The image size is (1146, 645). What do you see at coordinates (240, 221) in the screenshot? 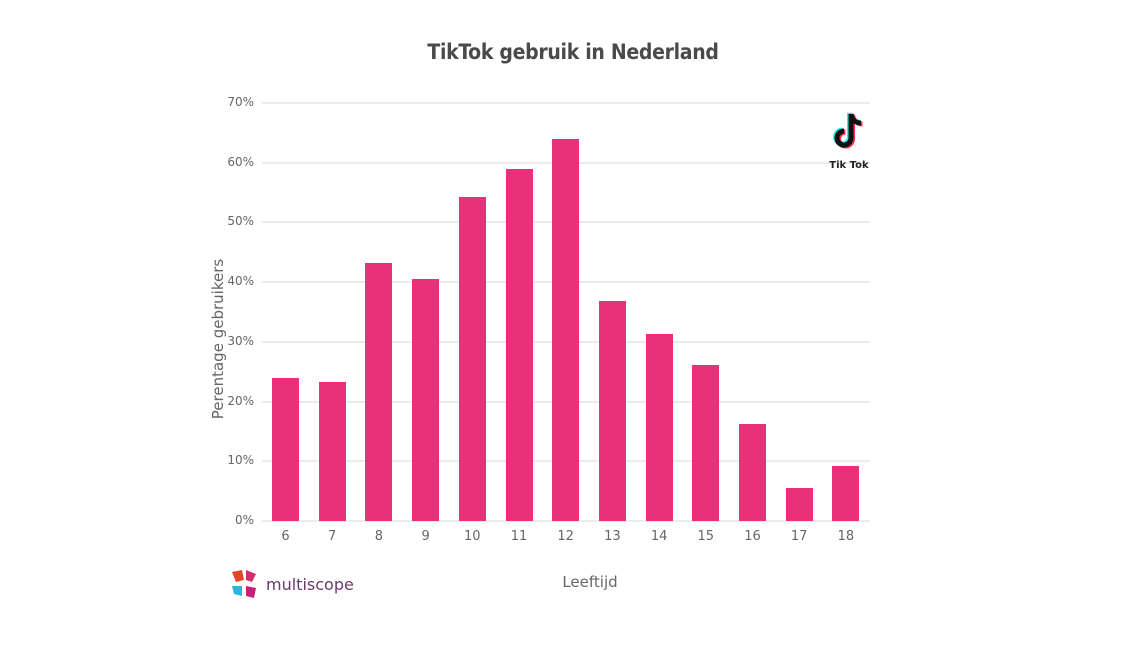
I see `y-tick-label: 50%` at bounding box center [240, 221].